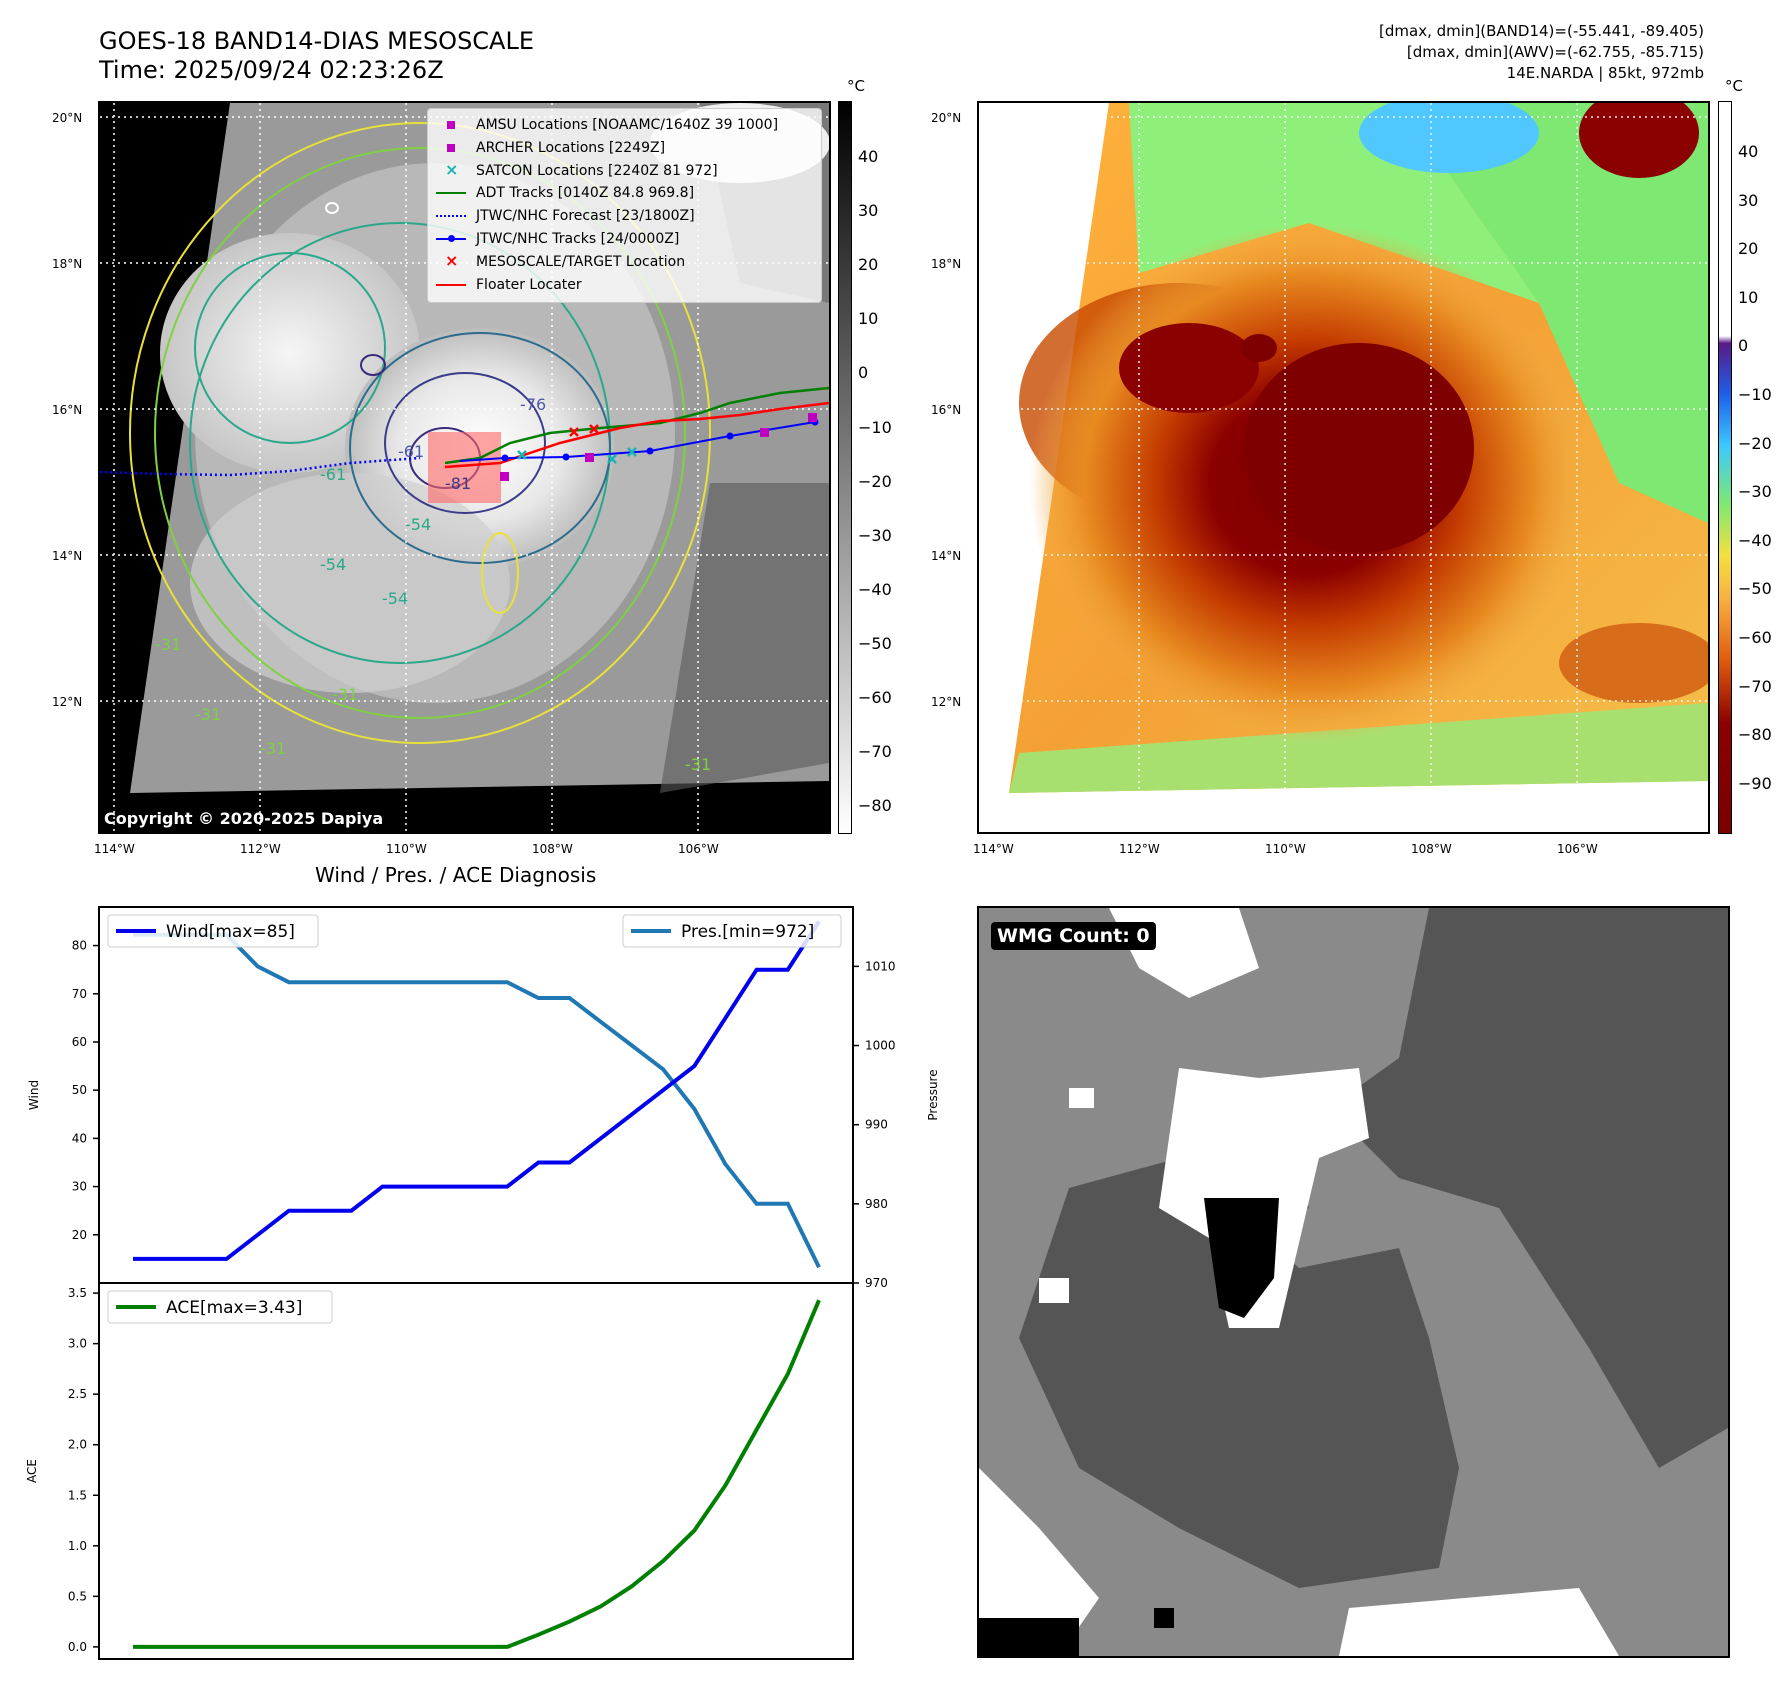 Image resolution: width=1792 pixels, height=1690 pixels. What do you see at coordinates (1755, 783) in the screenshot?
I see `colorbar-tick-label: −90` at bounding box center [1755, 783].